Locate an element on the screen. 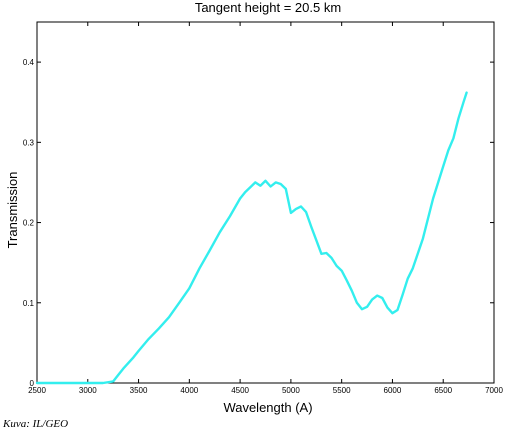  x-tick-label: 6500 is located at coordinates (443, 390).